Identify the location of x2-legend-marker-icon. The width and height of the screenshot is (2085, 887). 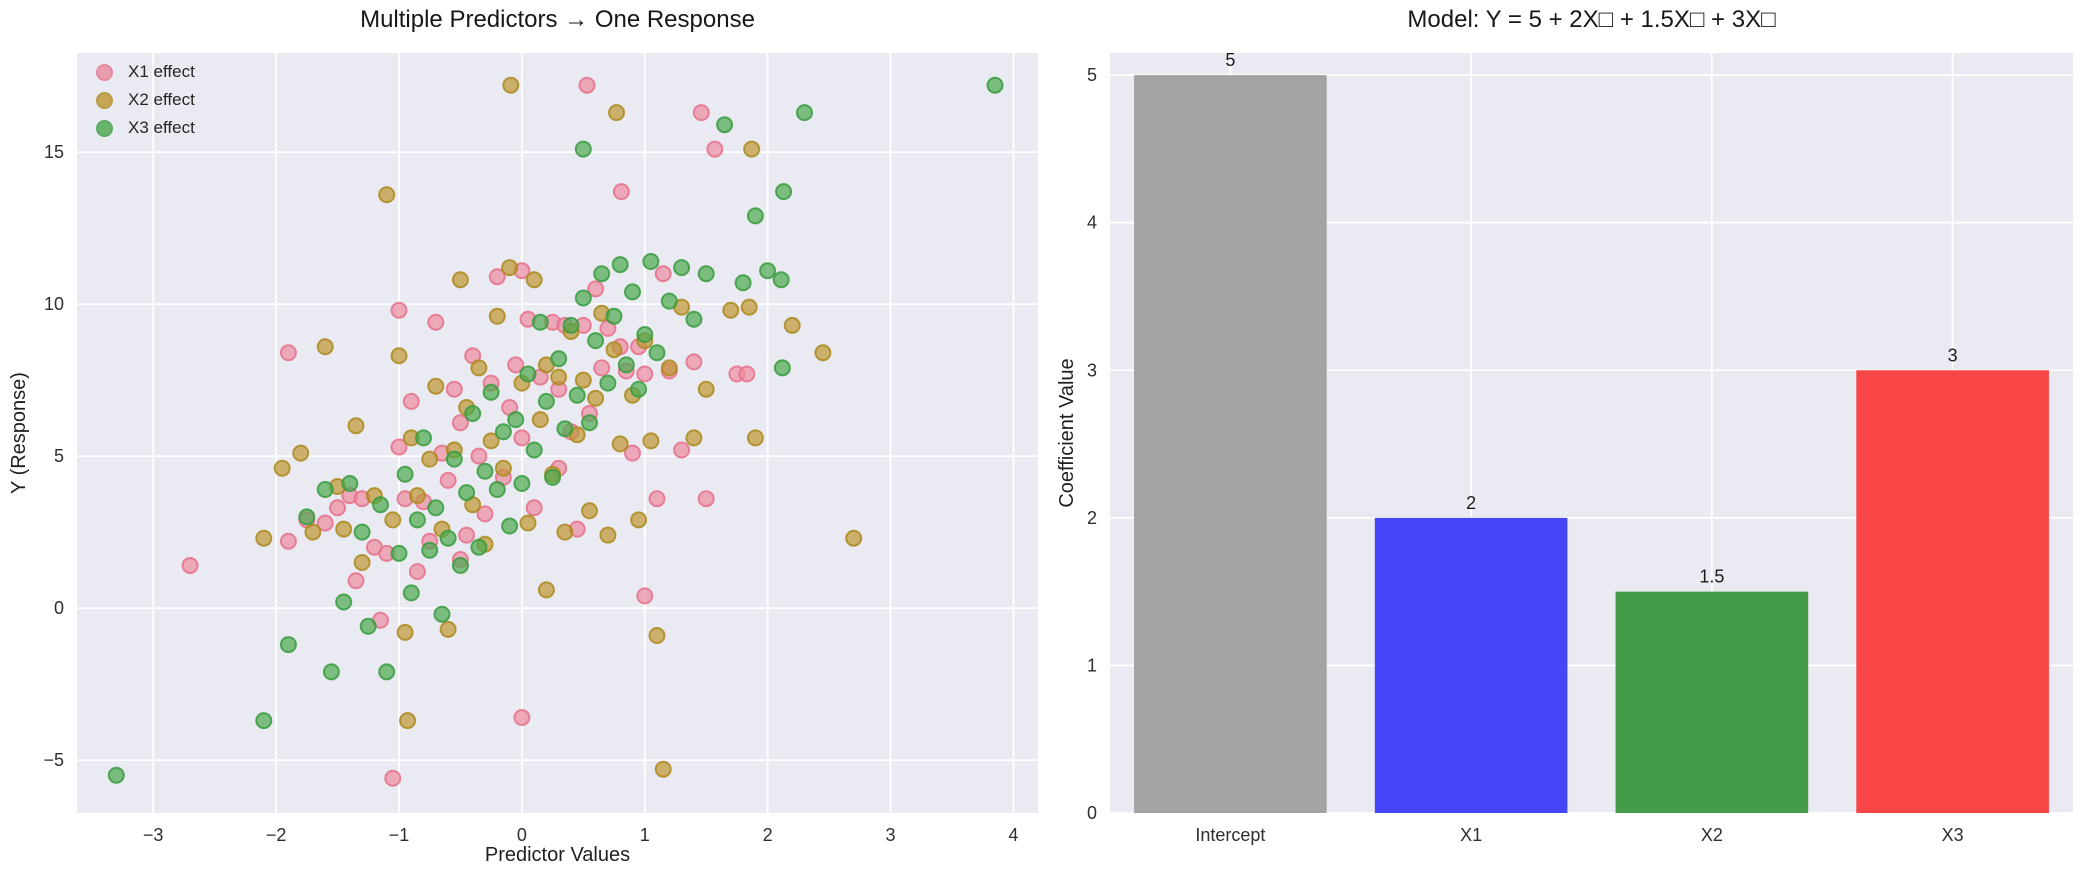
(104, 100).